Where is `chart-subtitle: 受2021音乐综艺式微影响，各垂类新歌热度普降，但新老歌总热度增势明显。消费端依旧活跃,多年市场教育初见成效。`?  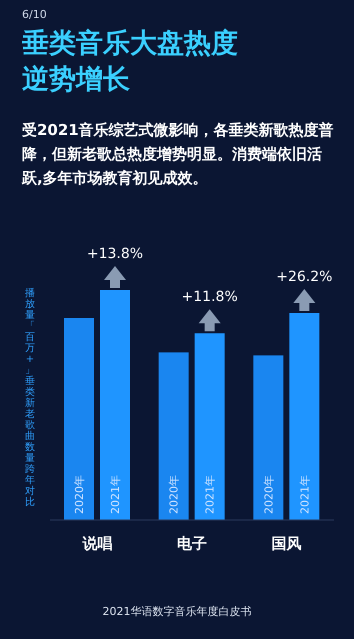 chart-subtitle: 受2021音乐综艺式微影响，各垂类新歌热度普降，但新老歌总热度增势明显。消费端依旧活跃,多年市场教育初见成效。 is located at coordinates (178, 154).